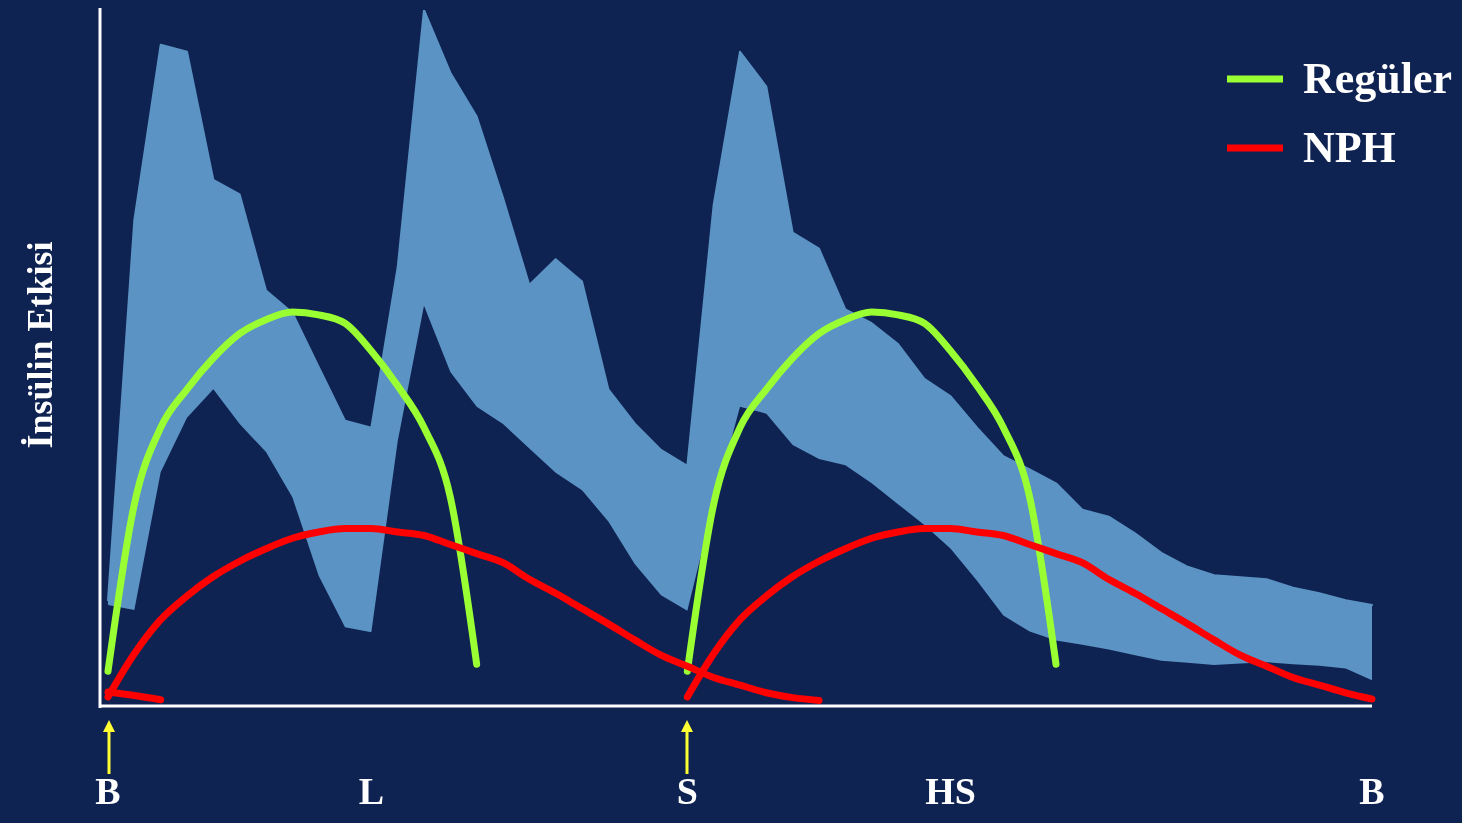 The width and height of the screenshot is (1462, 823). I want to click on x-tick-label: S, so click(687, 791).